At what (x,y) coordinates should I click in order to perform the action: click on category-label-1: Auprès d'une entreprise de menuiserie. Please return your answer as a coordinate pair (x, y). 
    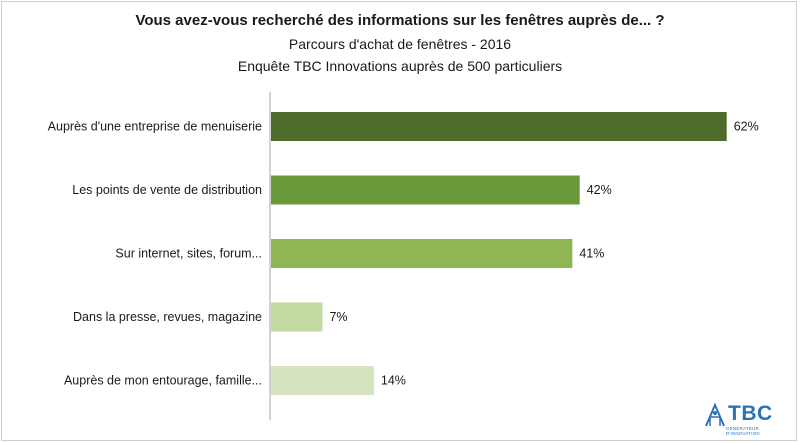
    Looking at the image, I should click on (155, 127).